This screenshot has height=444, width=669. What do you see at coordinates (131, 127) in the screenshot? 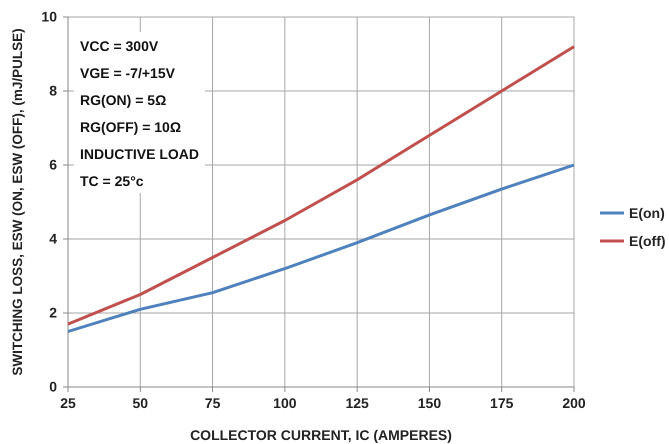
I see `annotation: RG(OFF) = 10Ω` at bounding box center [131, 127].